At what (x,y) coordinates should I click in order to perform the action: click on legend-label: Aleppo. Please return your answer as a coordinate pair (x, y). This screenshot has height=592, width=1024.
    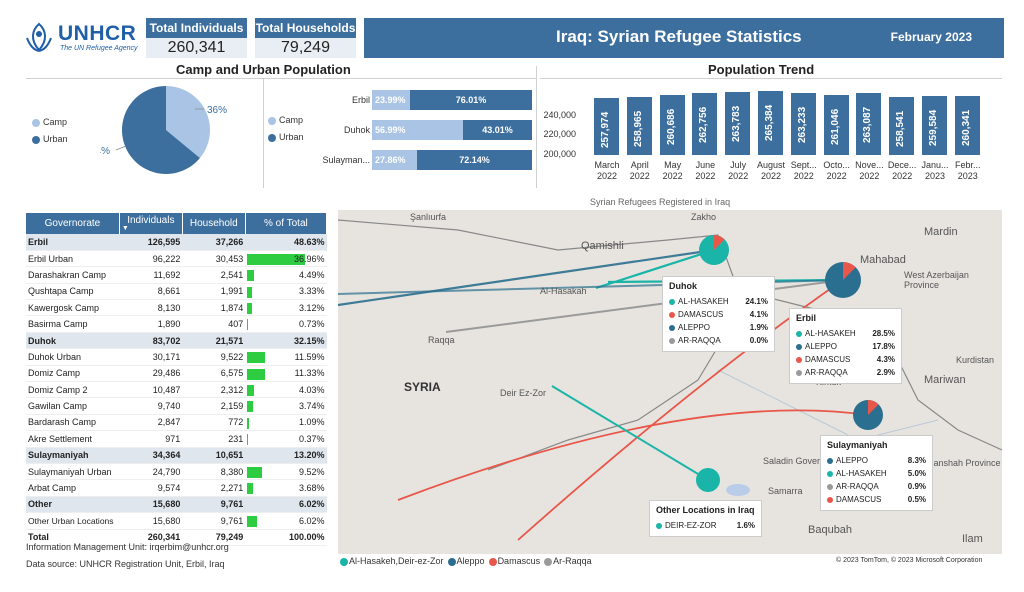
    Looking at the image, I should click on (470, 561).